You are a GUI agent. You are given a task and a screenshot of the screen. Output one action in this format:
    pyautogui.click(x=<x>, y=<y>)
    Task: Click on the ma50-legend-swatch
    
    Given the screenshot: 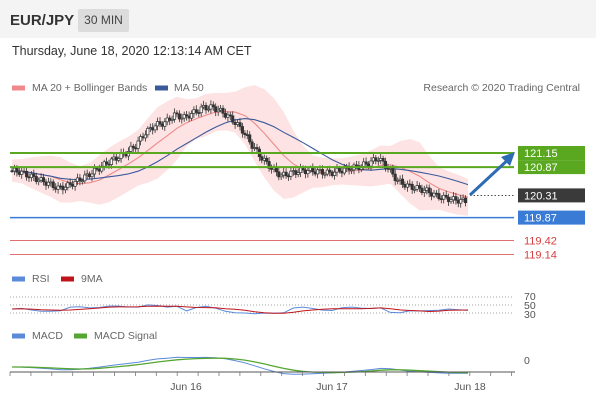 What is the action you would take?
    pyautogui.click(x=161, y=88)
    